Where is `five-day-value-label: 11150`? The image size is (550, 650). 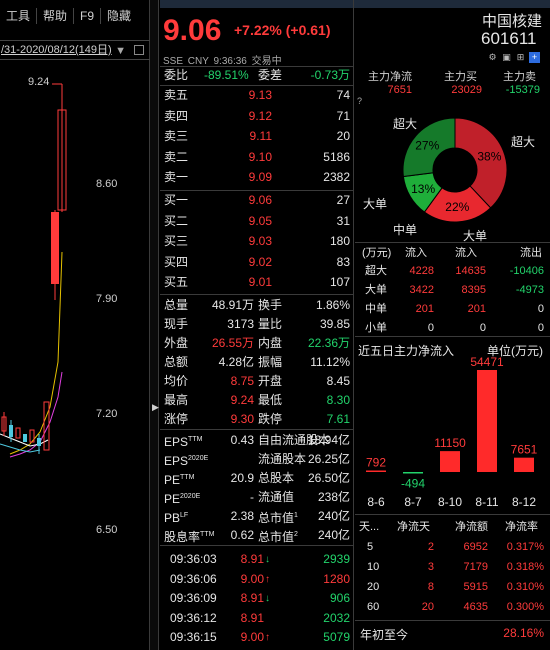 five-day-value-label: 11150 is located at coordinates (450, 443).